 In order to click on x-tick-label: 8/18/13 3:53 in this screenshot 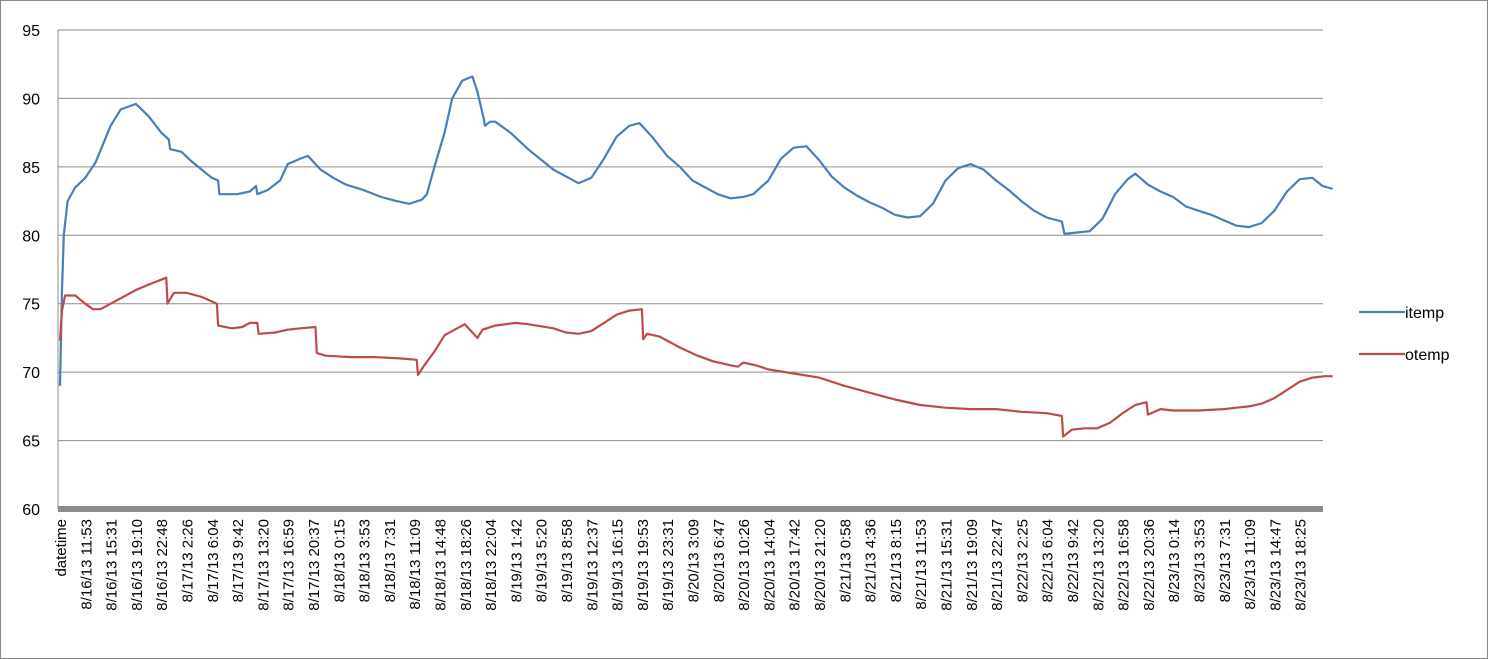, I will do `click(365, 560)`.